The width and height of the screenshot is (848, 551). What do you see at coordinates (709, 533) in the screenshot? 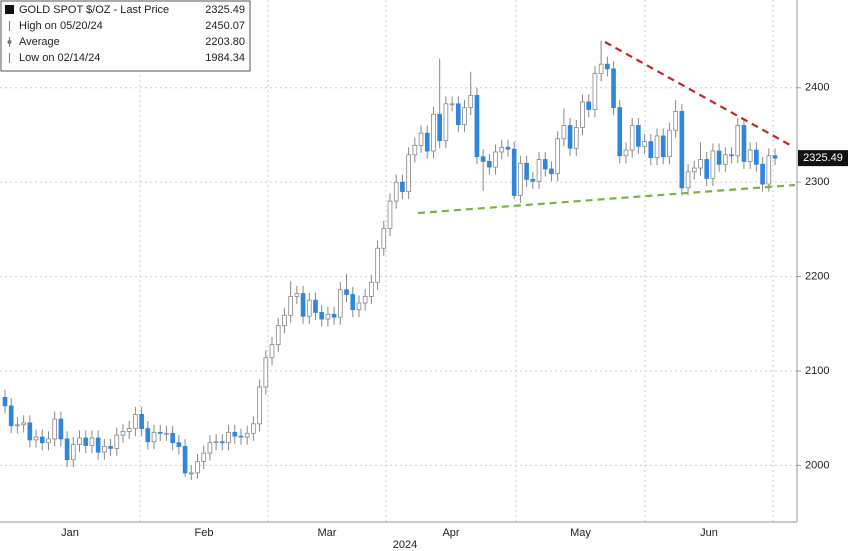
I see `x-tick-label: Jun` at bounding box center [709, 533].